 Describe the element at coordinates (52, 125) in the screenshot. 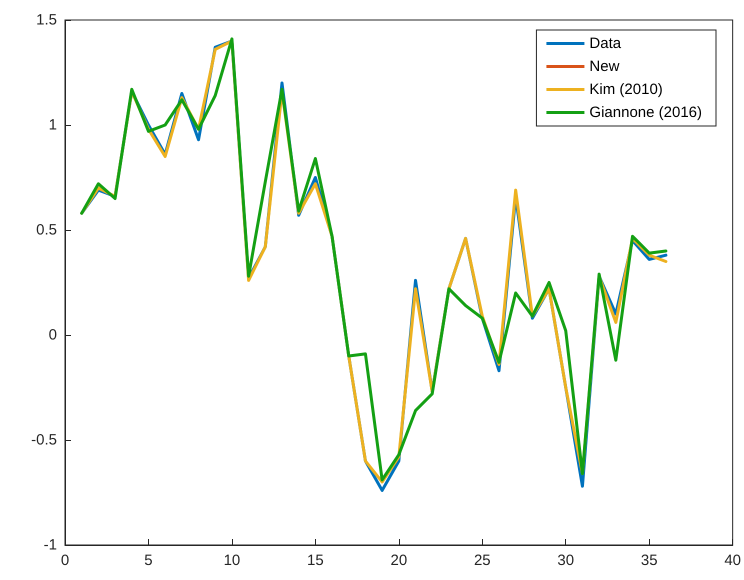

I see `y-tick-label: 1` at that location.